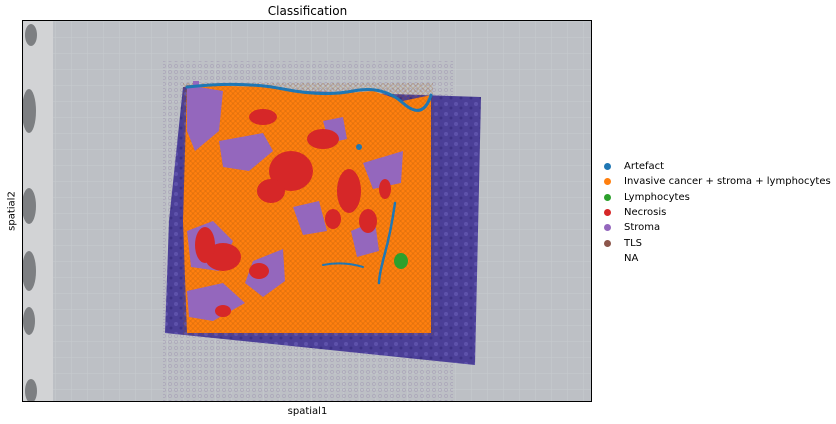  I want to click on legend-item: Artefact, so click(717, 166).